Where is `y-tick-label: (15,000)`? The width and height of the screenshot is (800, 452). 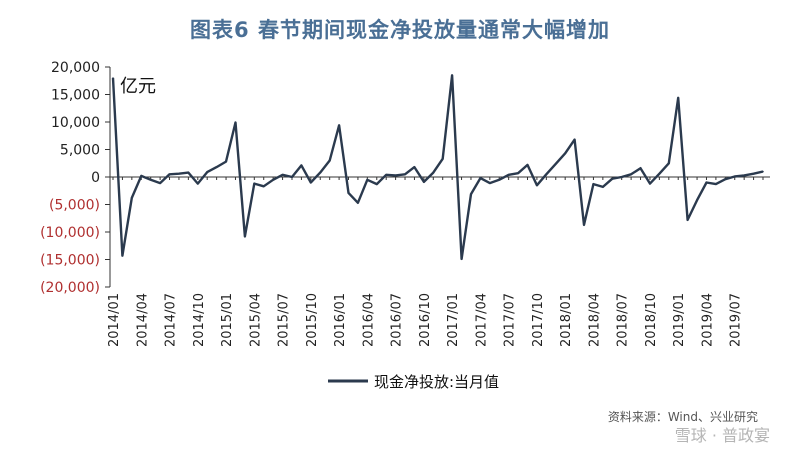
y-tick-label: (15,000) is located at coordinates (70, 261).